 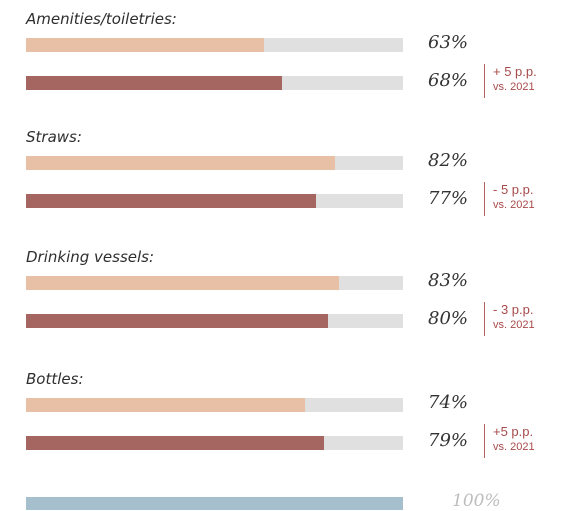 I want to click on category-label: Bottles:, so click(x=55, y=379).